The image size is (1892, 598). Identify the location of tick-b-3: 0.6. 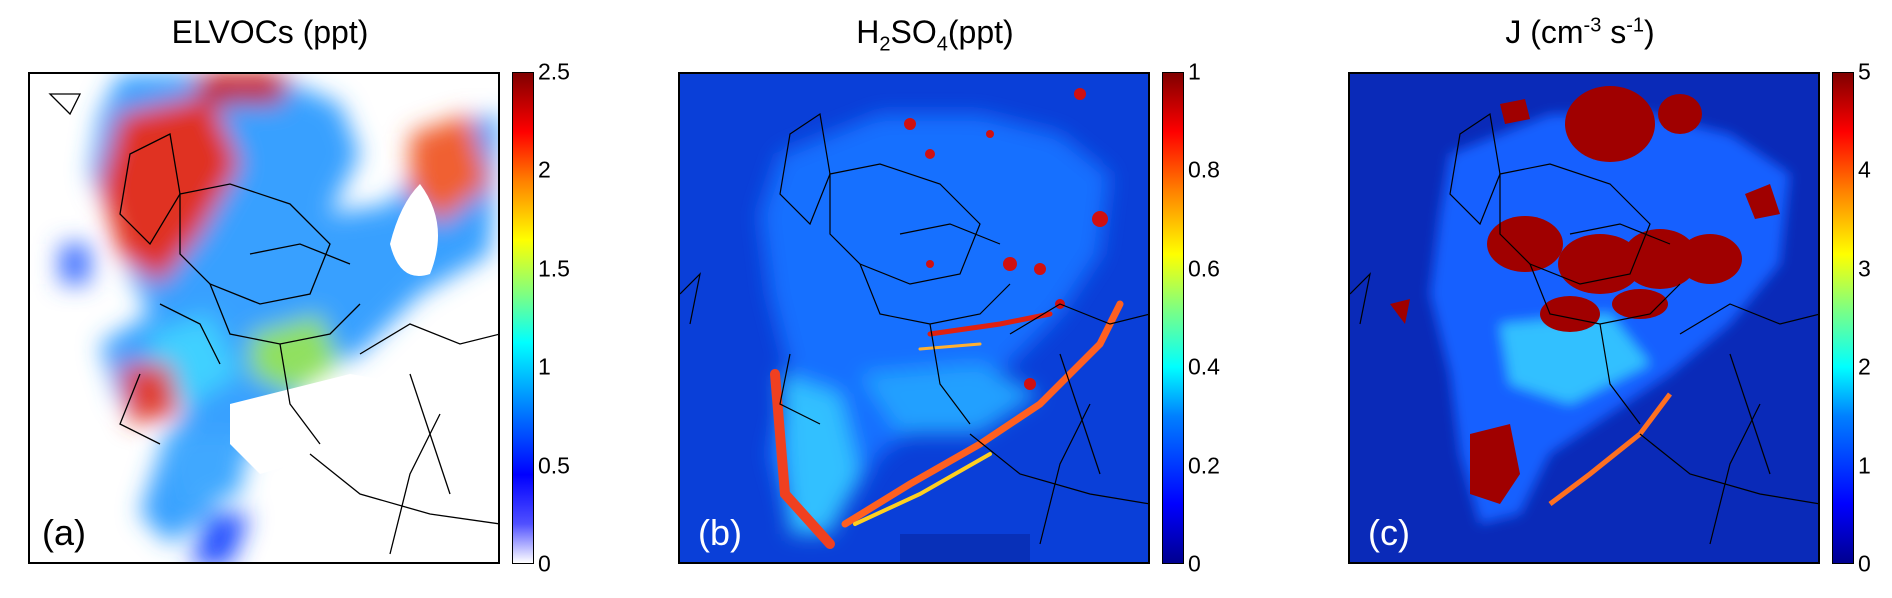
(1204, 268).